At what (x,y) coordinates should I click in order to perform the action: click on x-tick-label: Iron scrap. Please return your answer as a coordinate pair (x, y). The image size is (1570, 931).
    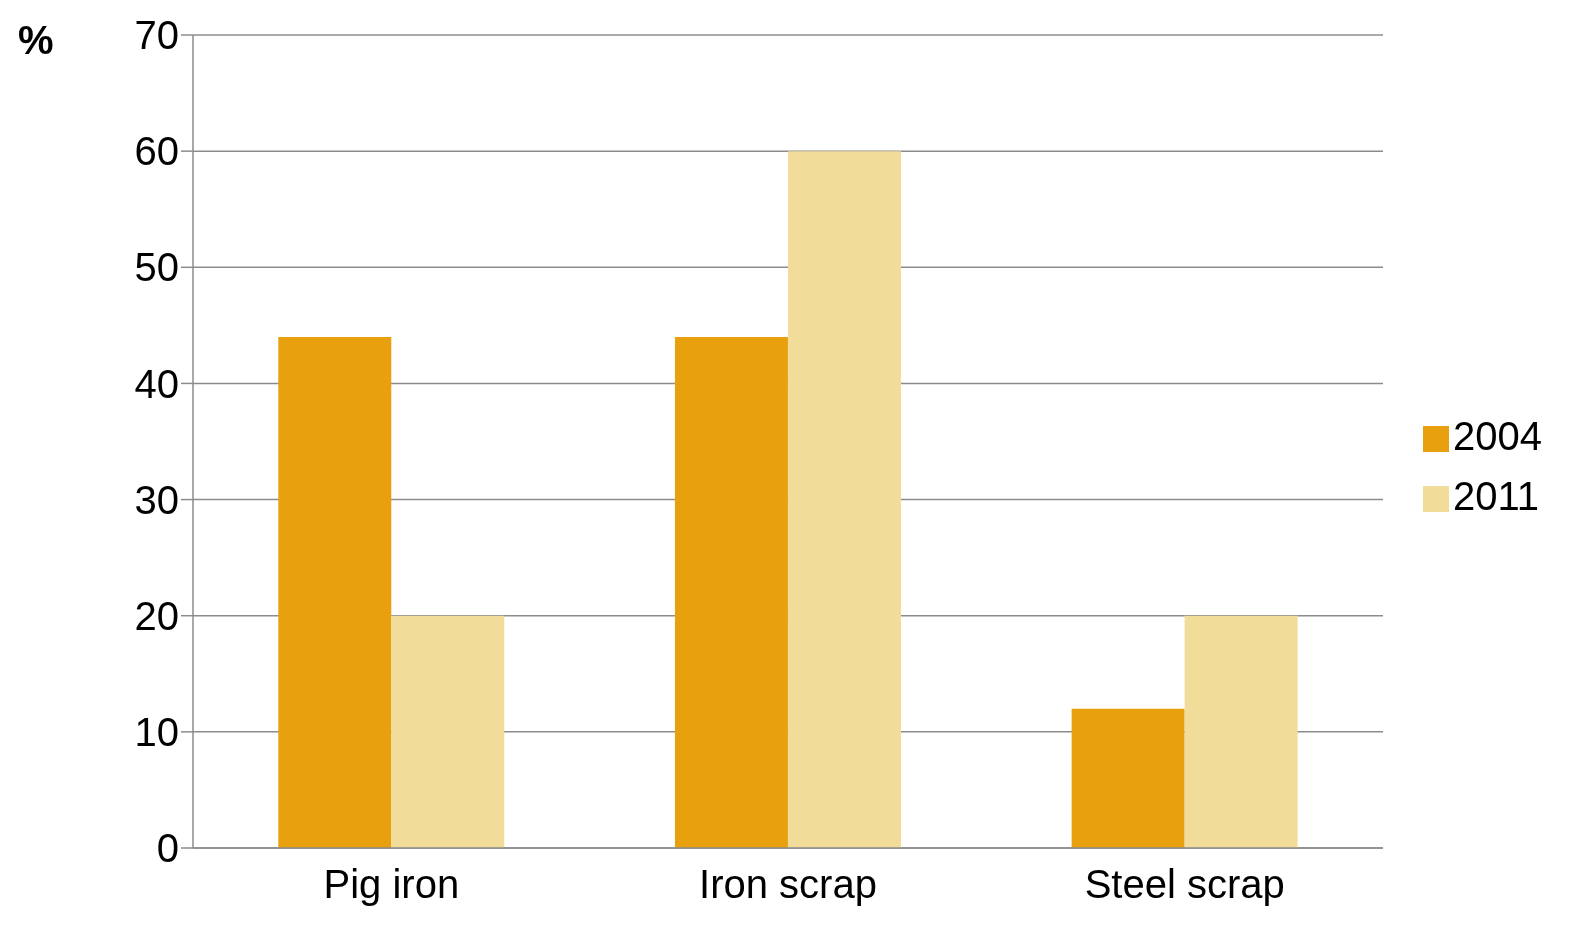
    Looking at the image, I should click on (788, 884).